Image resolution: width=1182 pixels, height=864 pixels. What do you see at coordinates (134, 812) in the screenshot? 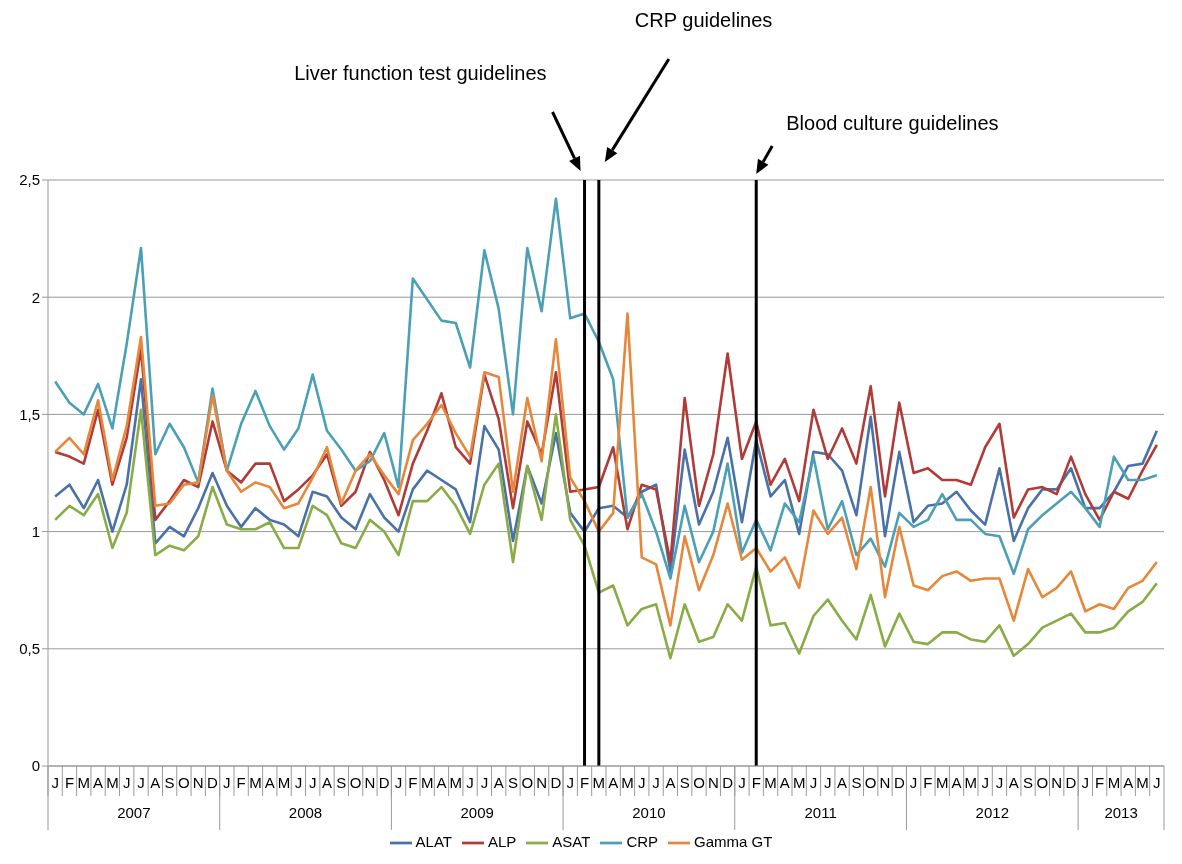
I see `text: 2007` at bounding box center [134, 812].